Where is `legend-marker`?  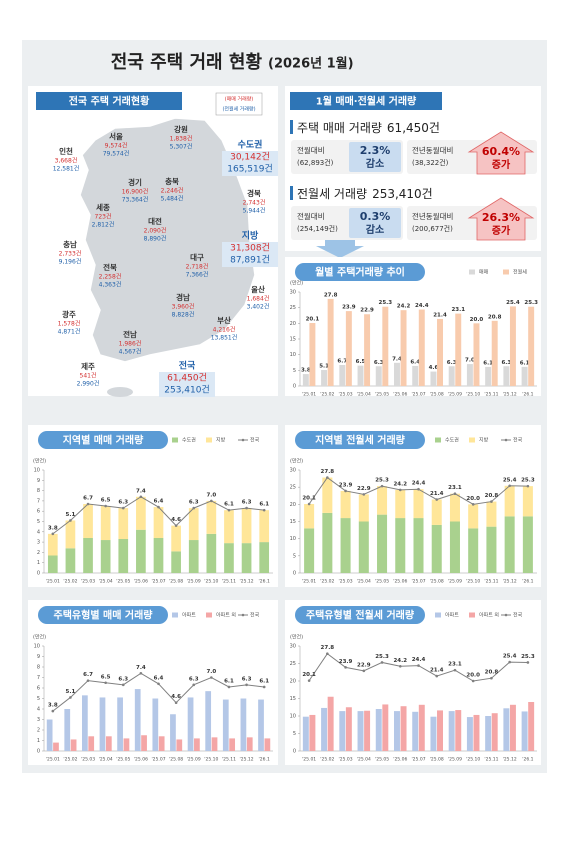
legend-marker is located at coordinates (506, 615).